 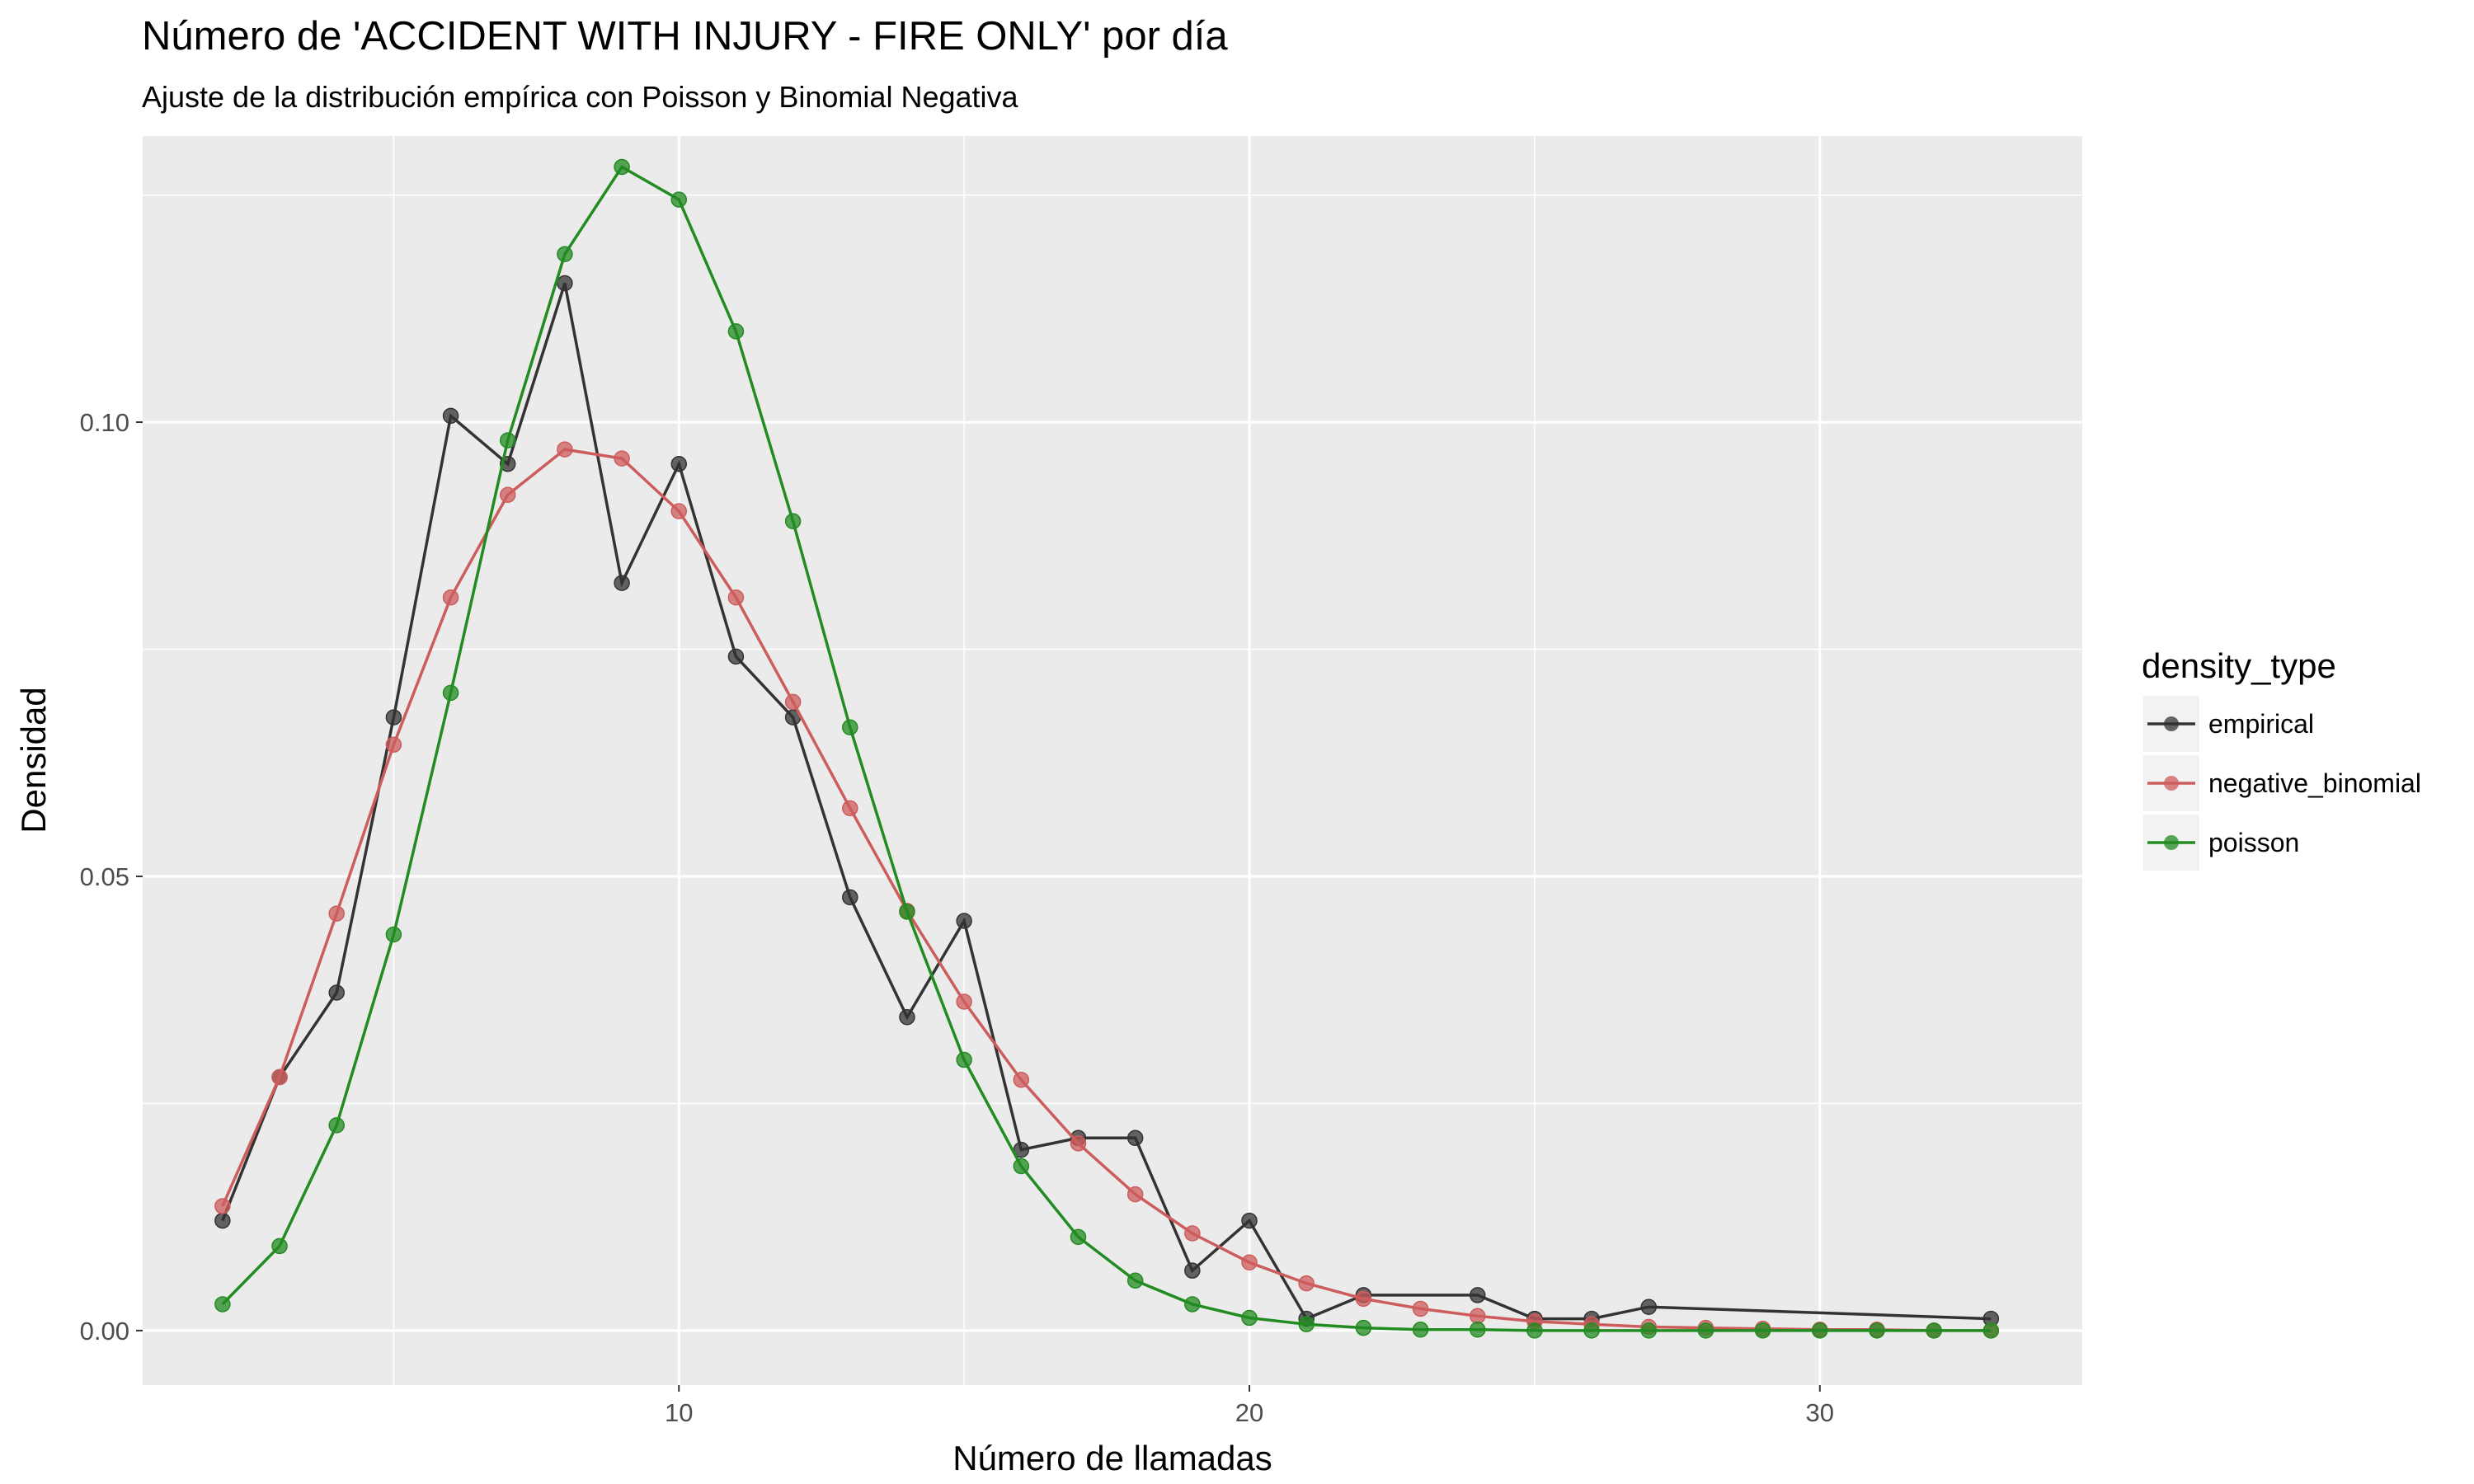 I want to click on legend-label: negative_binomial, so click(x=2314, y=783).